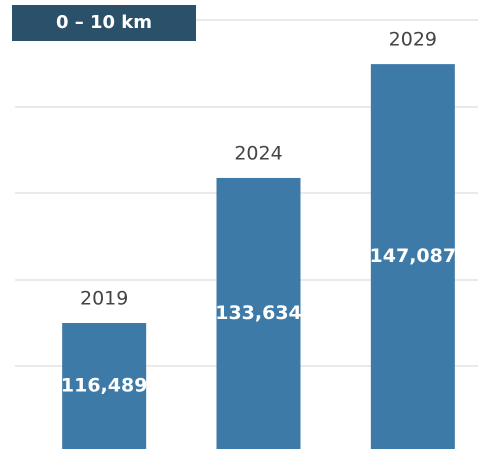 The height and width of the screenshot is (449, 498). I want to click on category-label: 2029, so click(413, 40).